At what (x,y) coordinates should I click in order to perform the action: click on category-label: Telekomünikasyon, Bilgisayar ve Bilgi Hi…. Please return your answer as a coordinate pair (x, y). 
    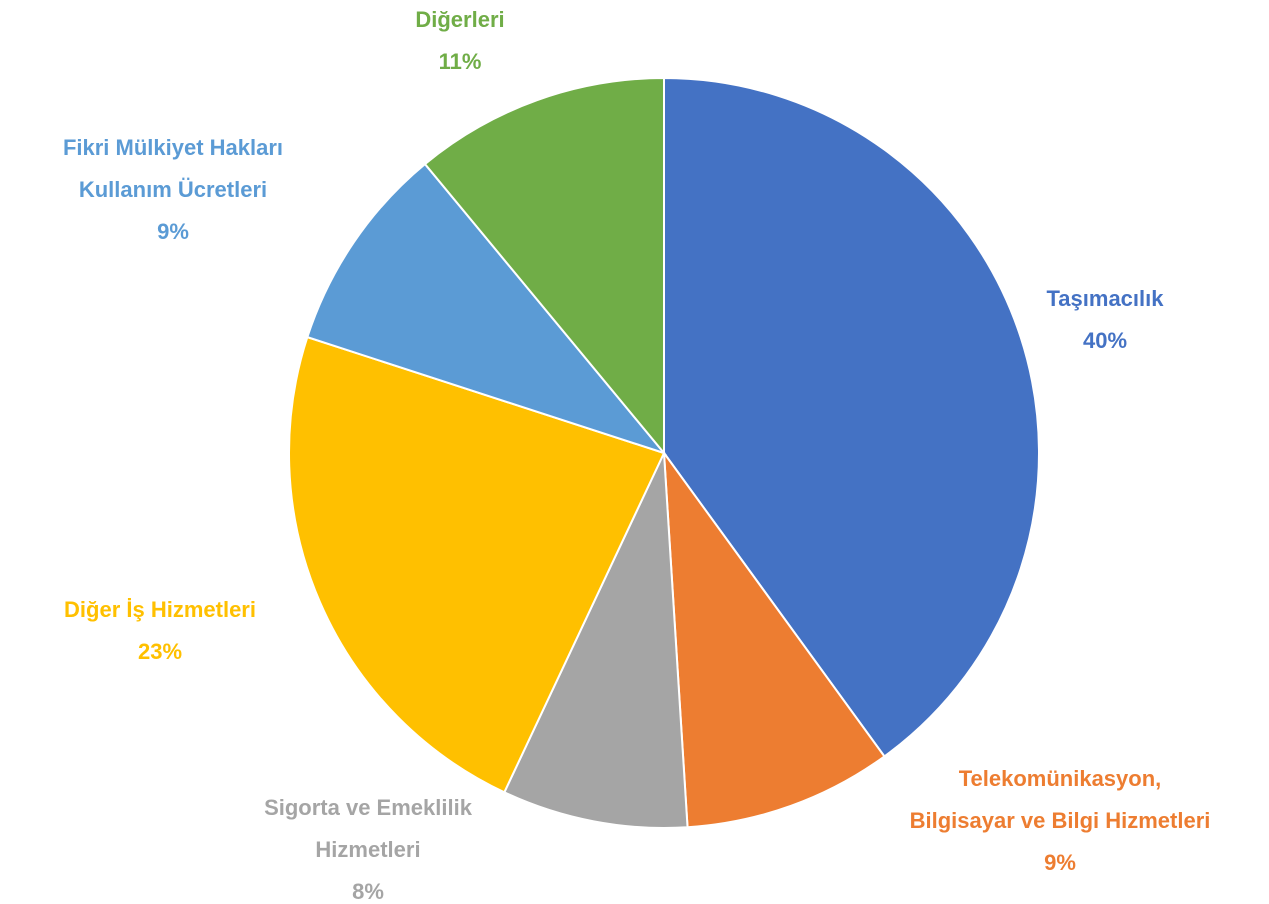
    Looking at the image, I should click on (1060, 799).